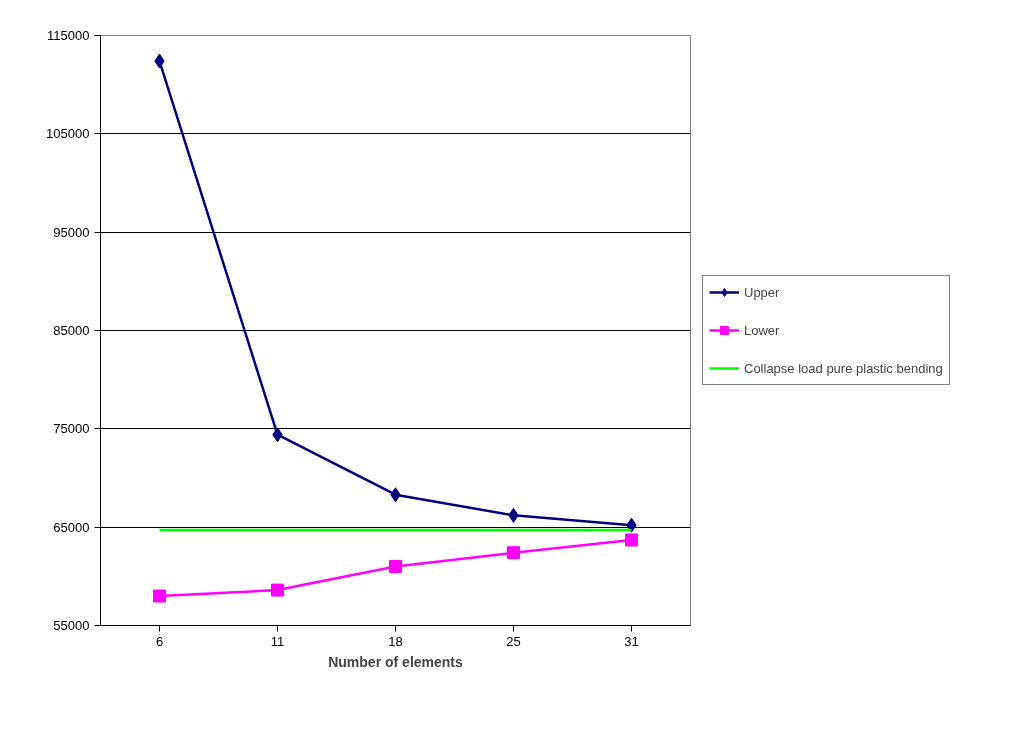 Image resolution: width=1032 pixels, height=735 pixels. Describe the element at coordinates (396, 661) in the screenshot. I see `x-axis-title: Number of elements` at that location.